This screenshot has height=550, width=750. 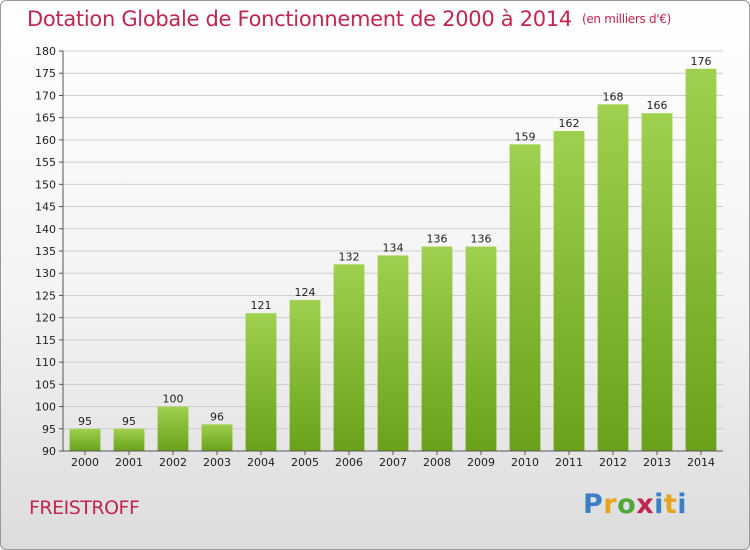 What do you see at coordinates (173, 428) in the screenshot?
I see `bar-2002` at bounding box center [173, 428].